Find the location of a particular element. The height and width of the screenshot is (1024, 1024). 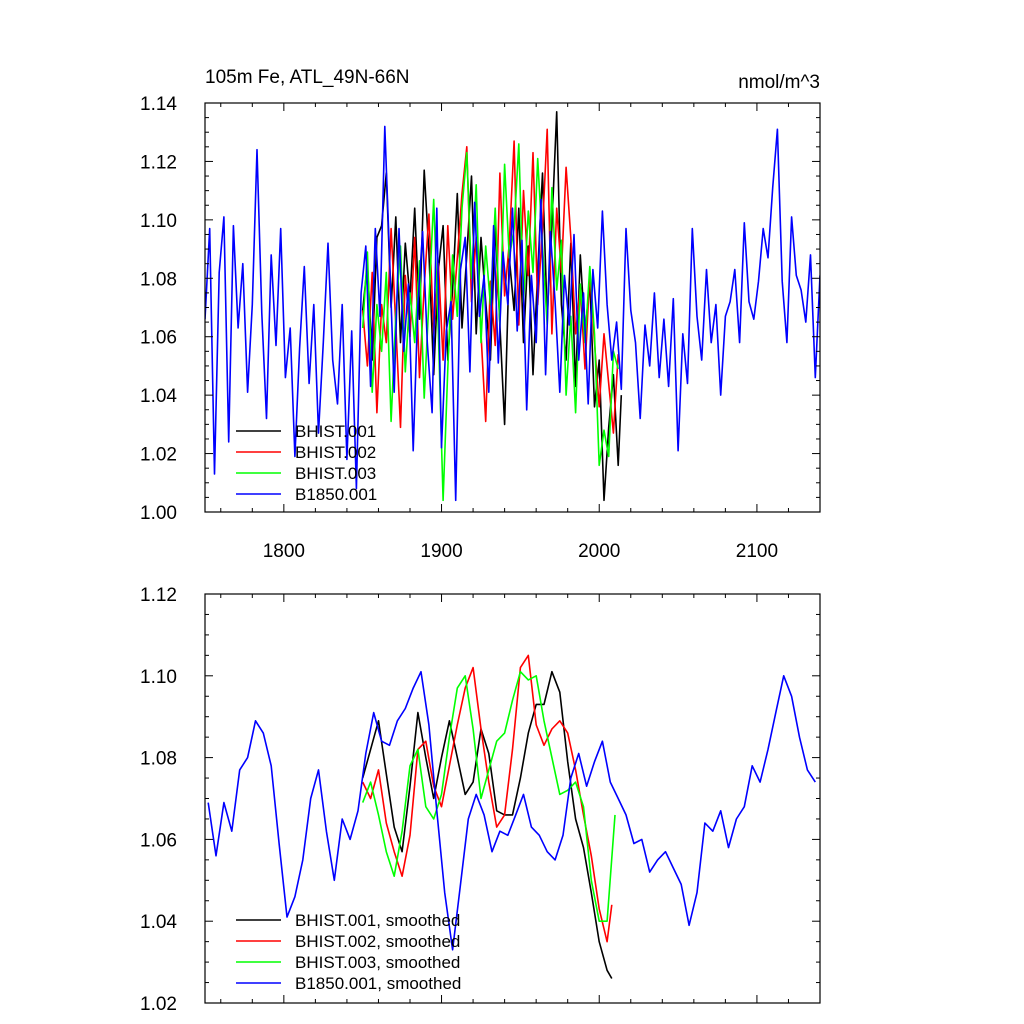

x-tick-label: 2100 is located at coordinates (757, 551).